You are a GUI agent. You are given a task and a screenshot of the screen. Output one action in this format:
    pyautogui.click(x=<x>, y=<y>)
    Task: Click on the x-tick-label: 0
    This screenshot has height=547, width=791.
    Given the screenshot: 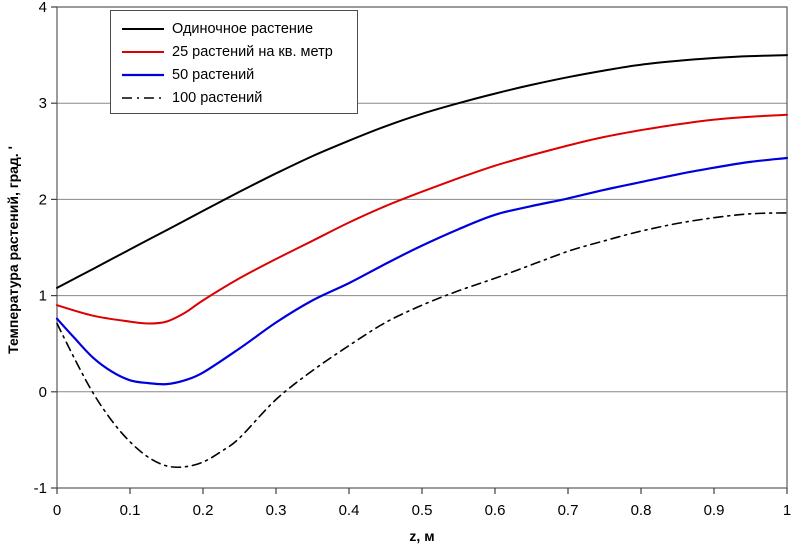 What is the action you would take?
    pyautogui.click(x=57, y=510)
    